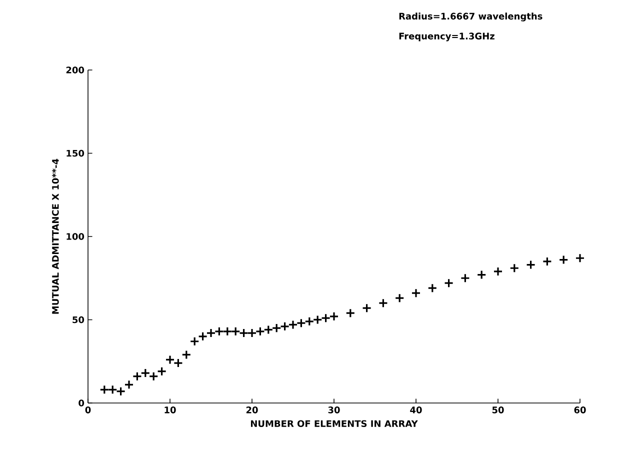 The height and width of the screenshot is (473, 643). Describe the element at coordinates (252, 410) in the screenshot. I see `x-tick-label: 20` at that location.